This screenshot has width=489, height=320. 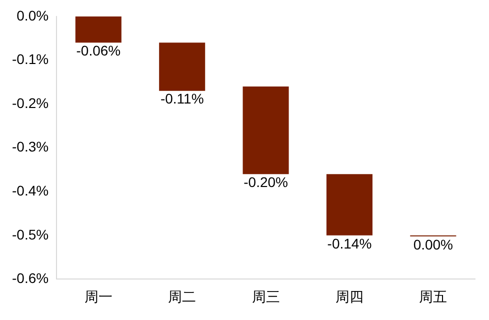 I want to click on y-tick-label: -0.6%, so click(x=30, y=278).